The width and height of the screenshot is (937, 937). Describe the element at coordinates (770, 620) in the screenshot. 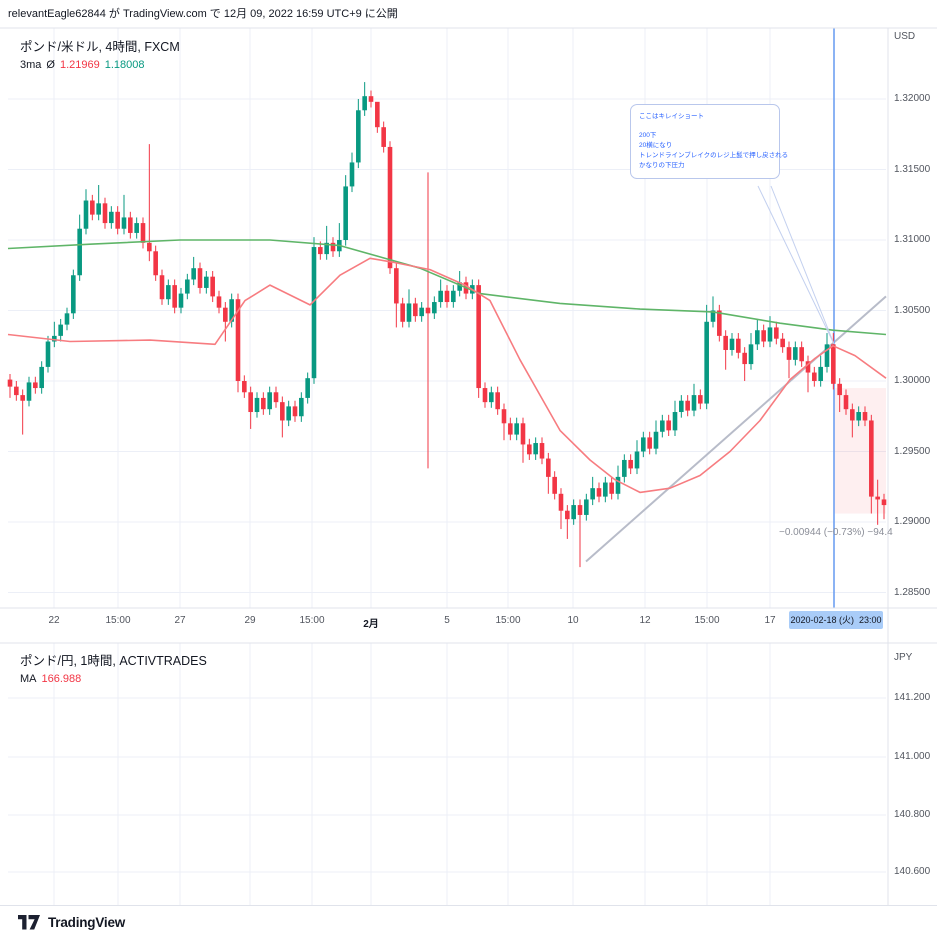

I see `time-axis-label: 17` at that location.